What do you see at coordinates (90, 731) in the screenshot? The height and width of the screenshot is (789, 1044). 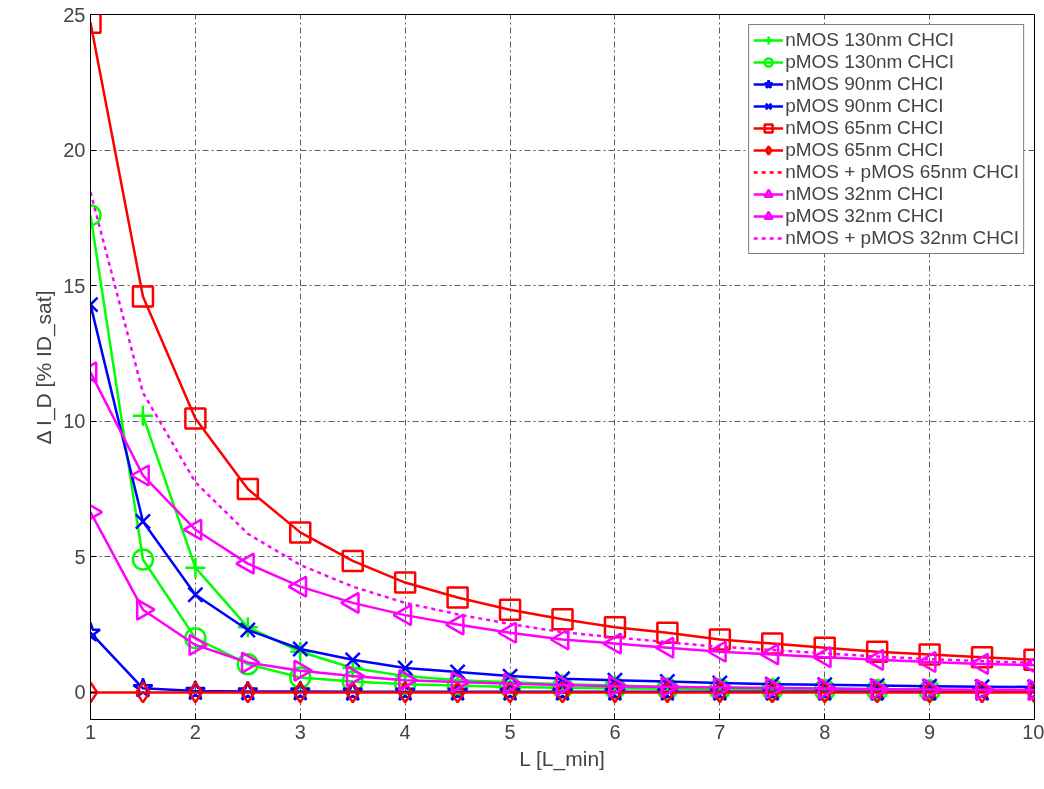 I see `x-tick-label: 1` at bounding box center [90, 731].